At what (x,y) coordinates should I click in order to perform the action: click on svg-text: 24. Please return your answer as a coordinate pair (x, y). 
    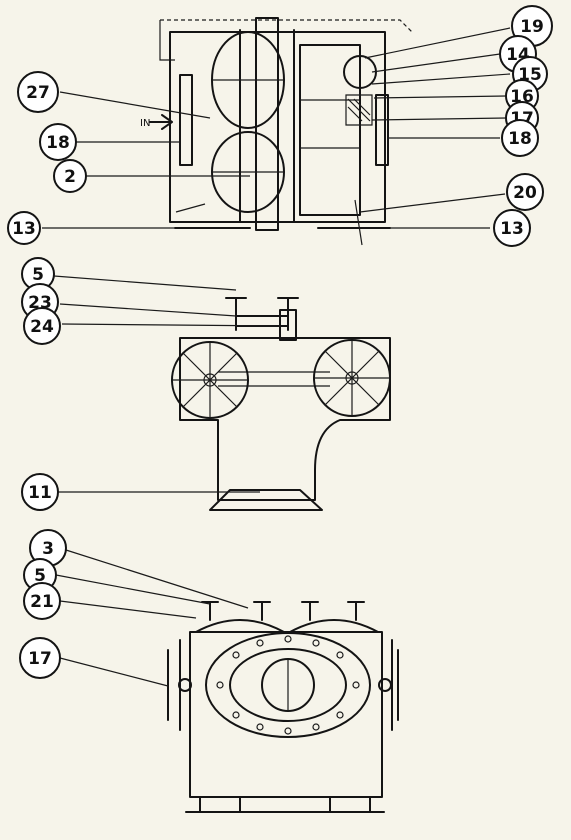
    Looking at the image, I should click on (42, 327).